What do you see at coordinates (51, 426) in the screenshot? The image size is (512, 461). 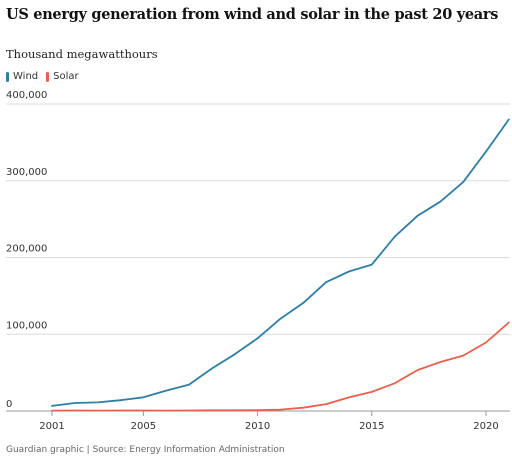 I see `x-tick-label: 2001` at bounding box center [51, 426].